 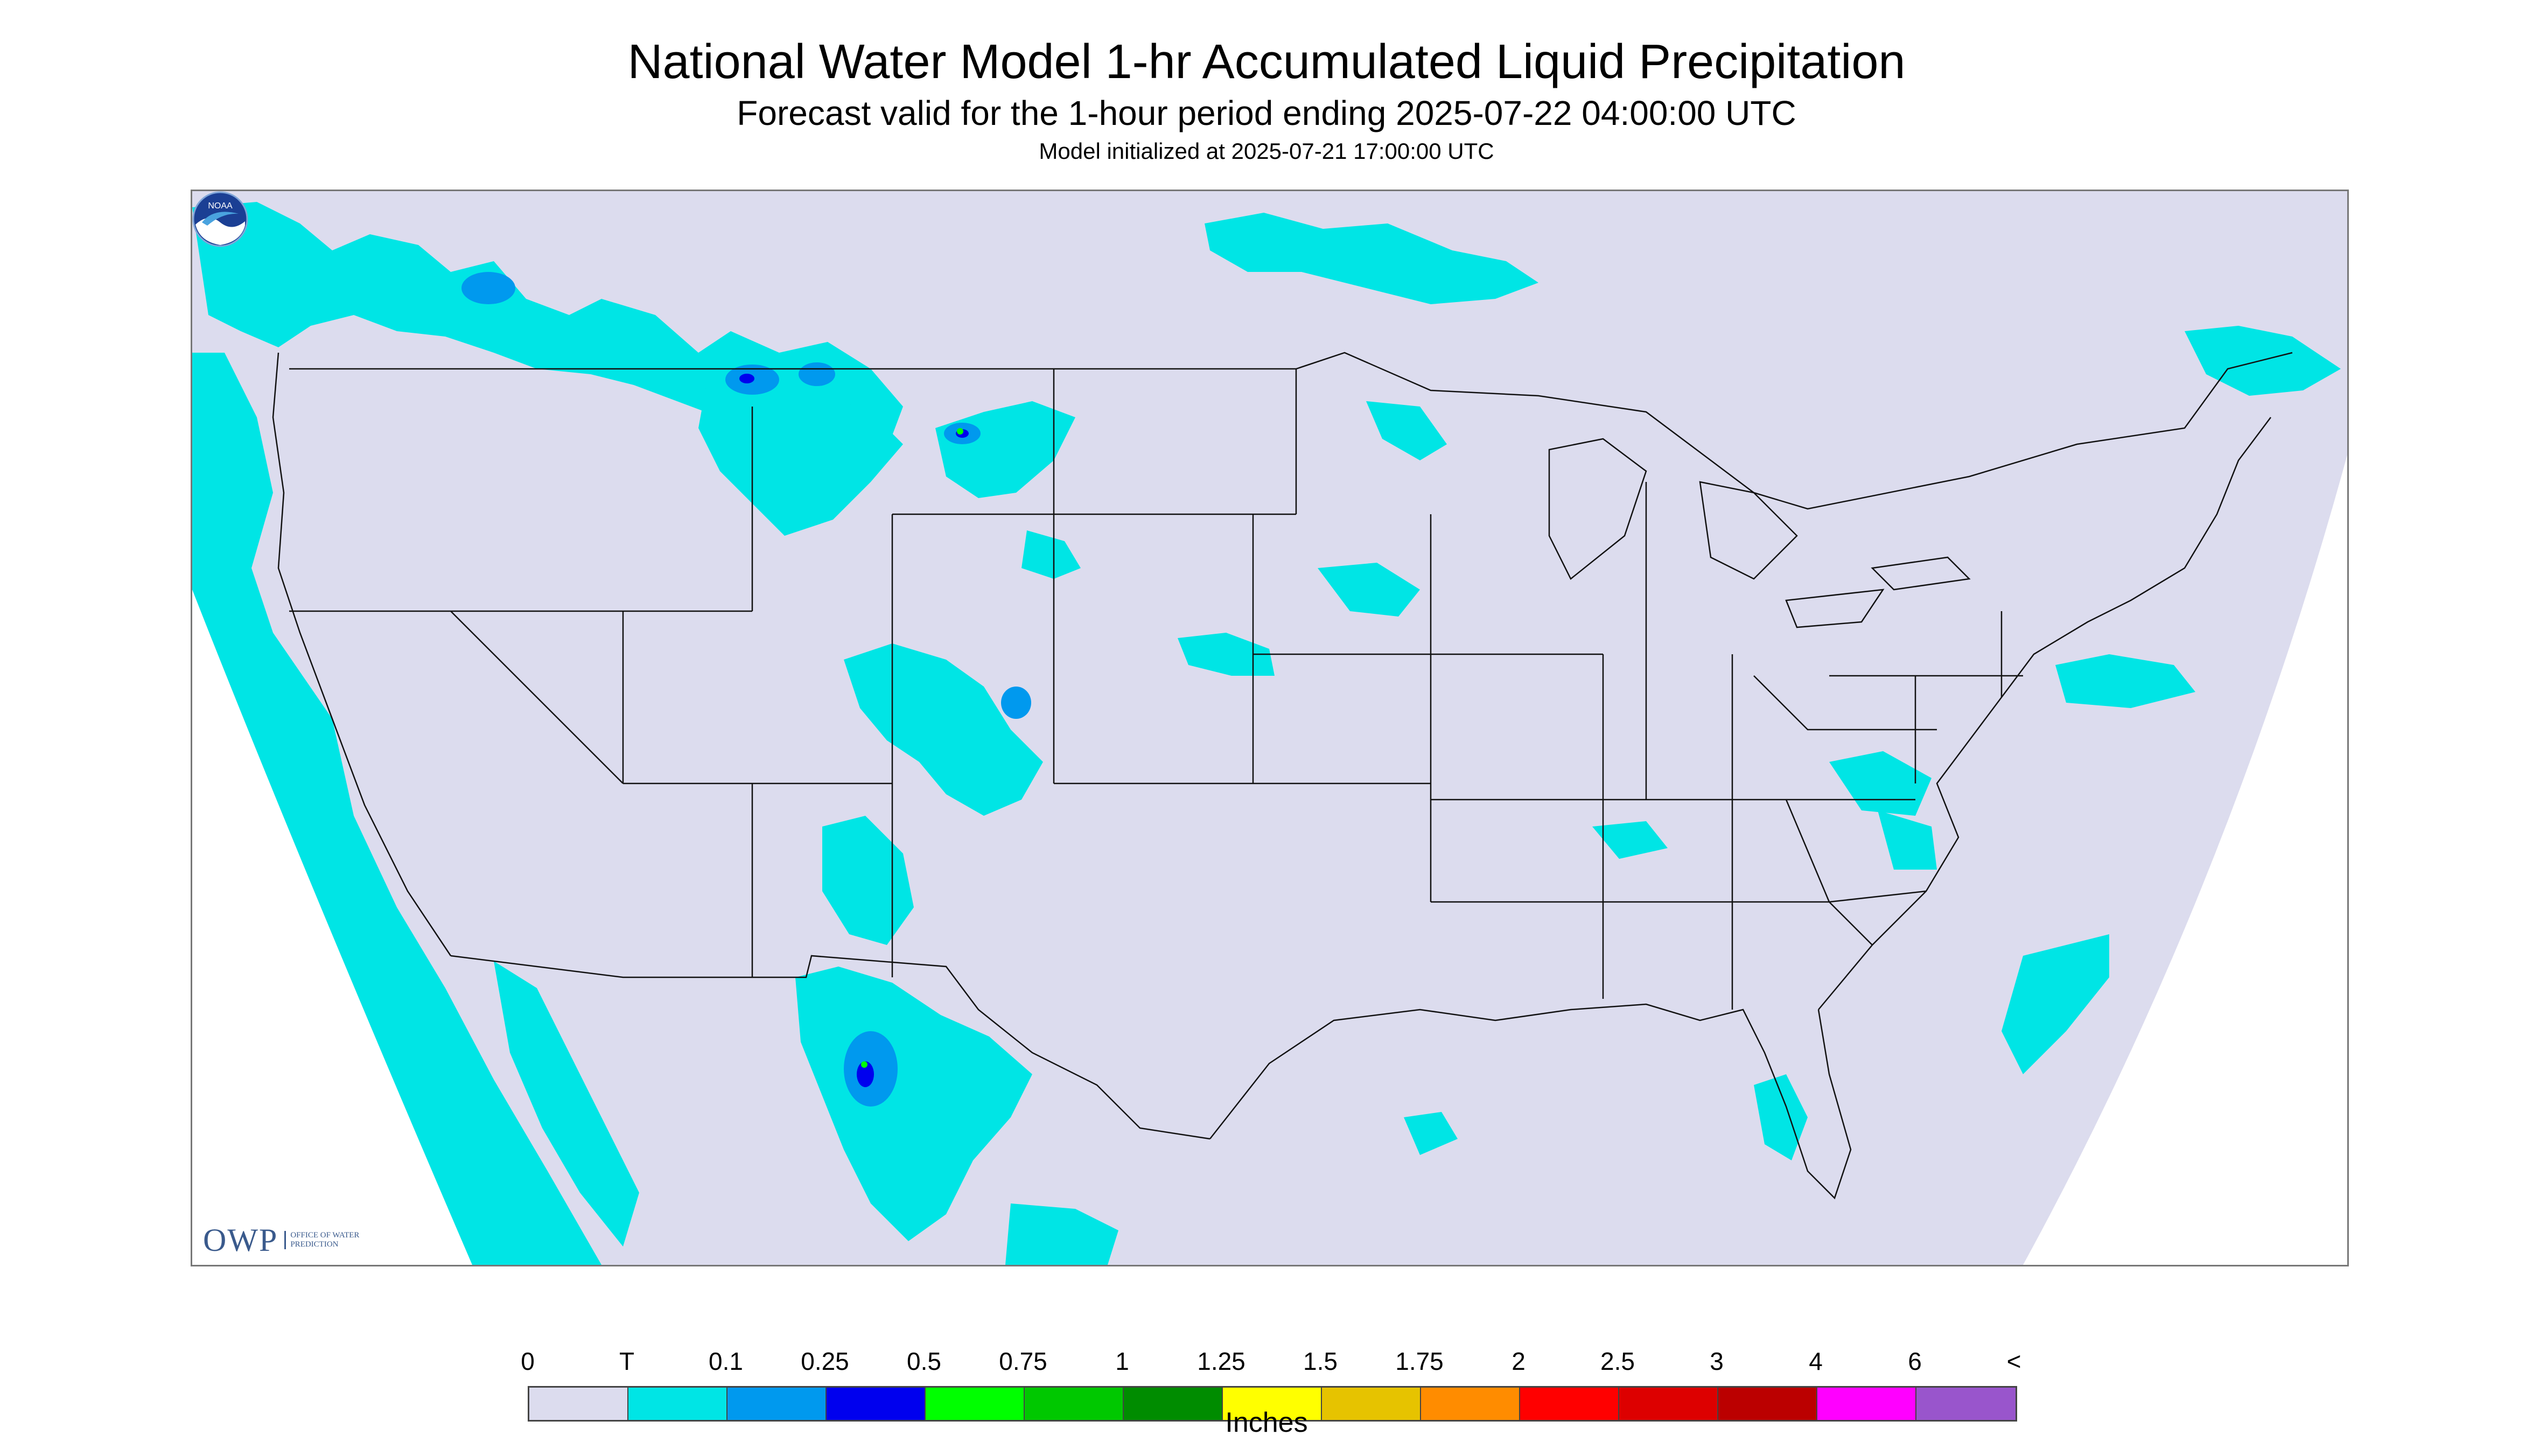 What do you see at coordinates (817, 374) in the screenshot?
I see `precip-core-idaho` at bounding box center [817, 374].